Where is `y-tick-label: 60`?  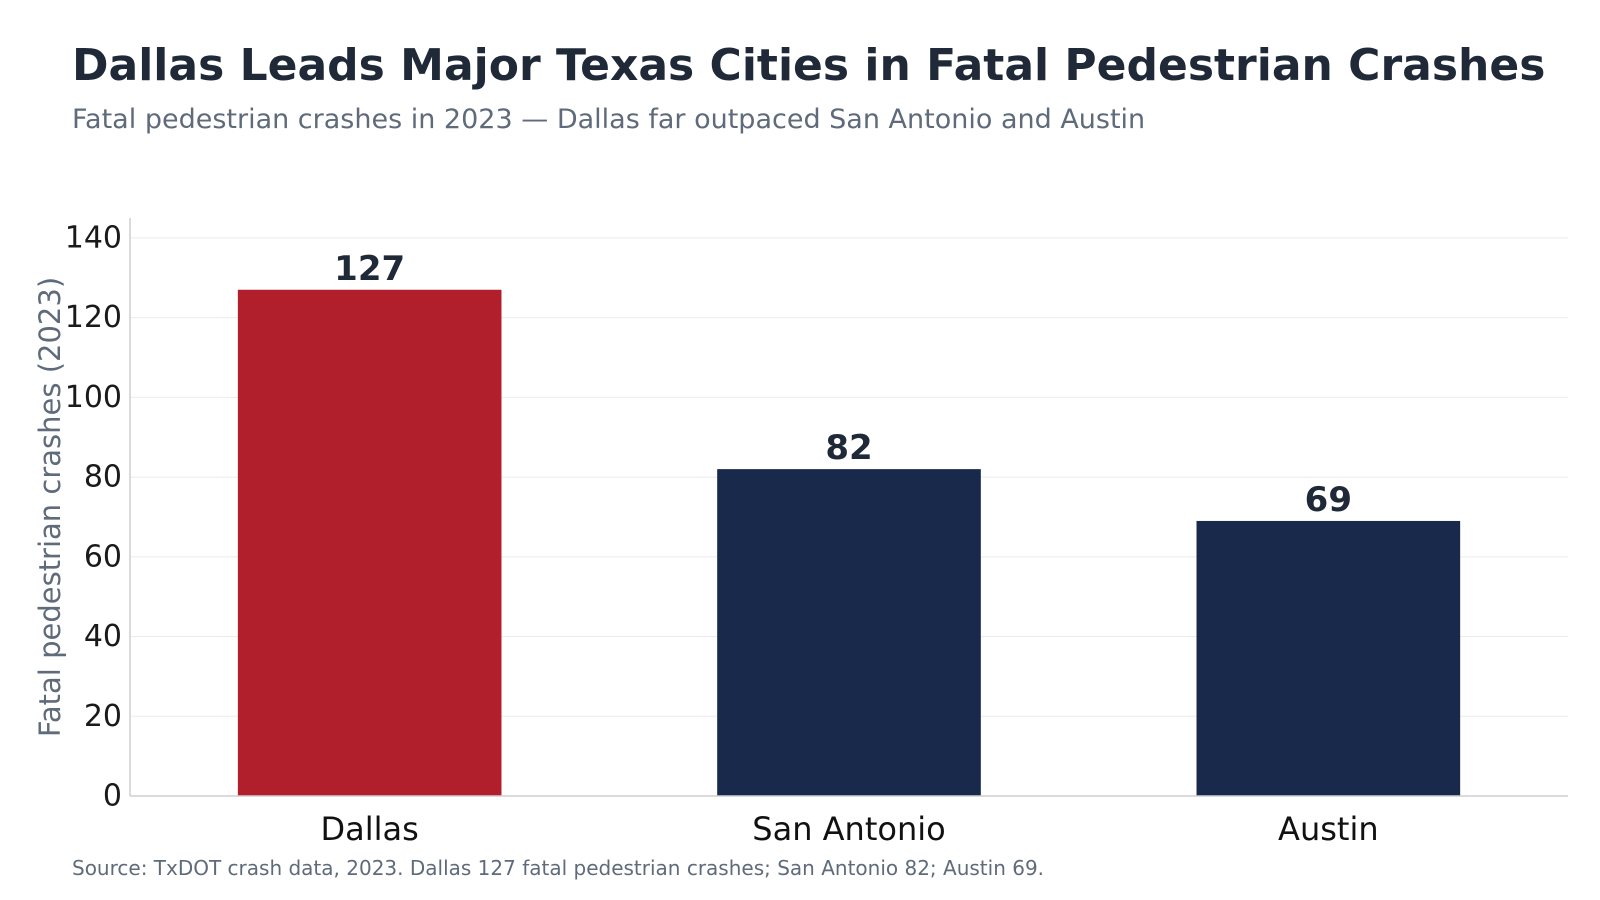 y-tick-label: 60 is located at coordinates (103, 556).